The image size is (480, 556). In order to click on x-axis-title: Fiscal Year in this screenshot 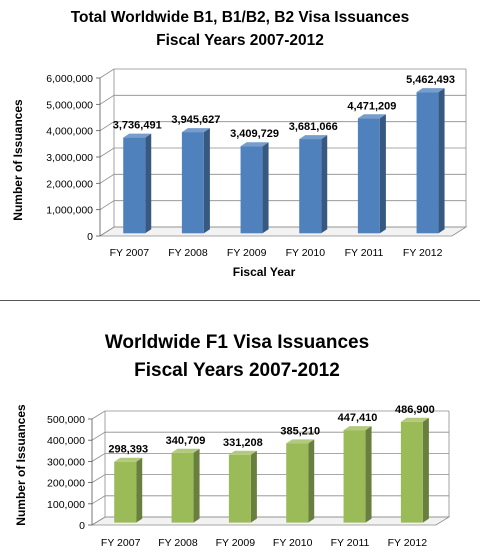, I will do `click(264, 272)`.